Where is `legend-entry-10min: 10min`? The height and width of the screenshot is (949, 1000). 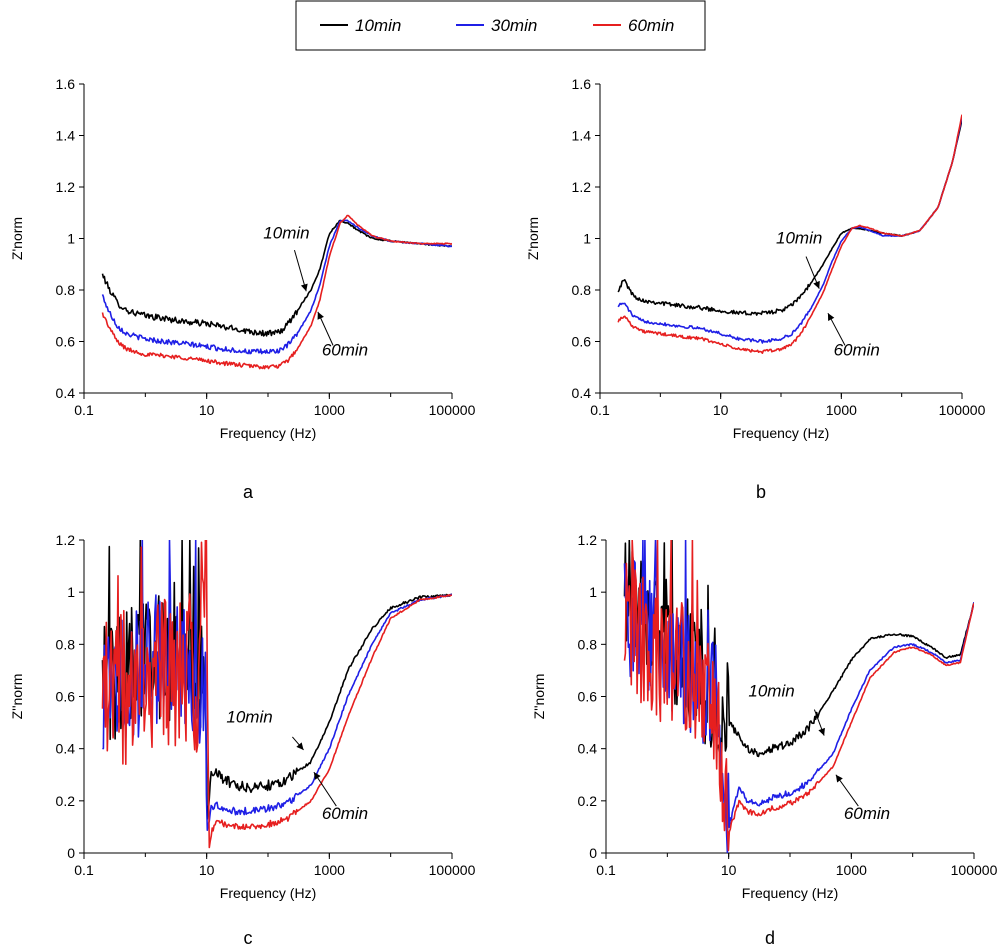 legend-entry-10min: 10min is located at coordinates (360, 25).